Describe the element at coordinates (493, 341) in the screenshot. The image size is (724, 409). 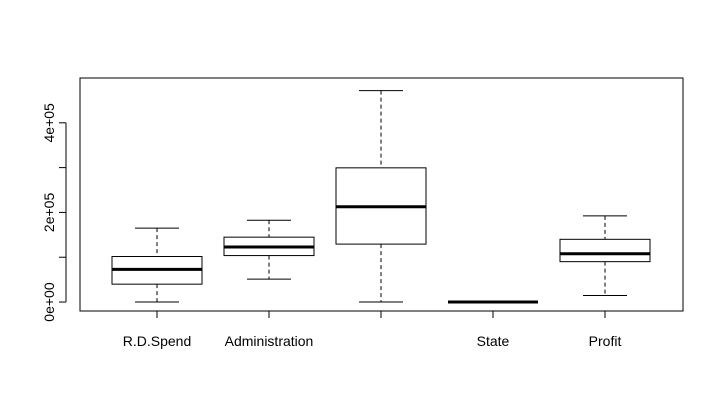
I see `x-category-label: State` at that location.